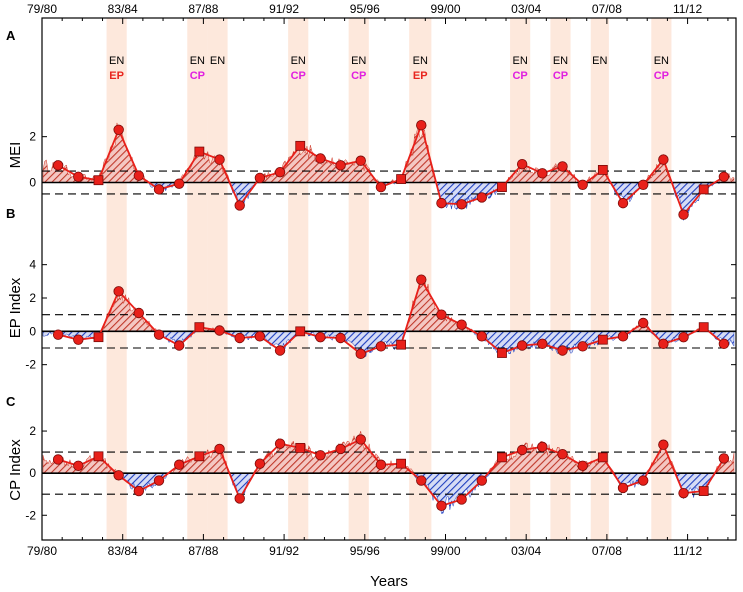 This screenshot has height=592, width=743. I want to click on x-tick-label: 83/84, so click(123, 551).